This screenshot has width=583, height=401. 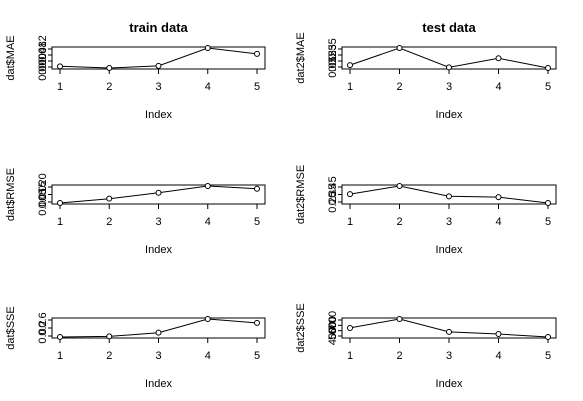 What do you see at coordinates (135, 348) in the screenshot?
I see `chart-panel-5: 1 2 3 4 5 Index 0.00.20.6 dat$SSE` at bounding box center [135, 348].